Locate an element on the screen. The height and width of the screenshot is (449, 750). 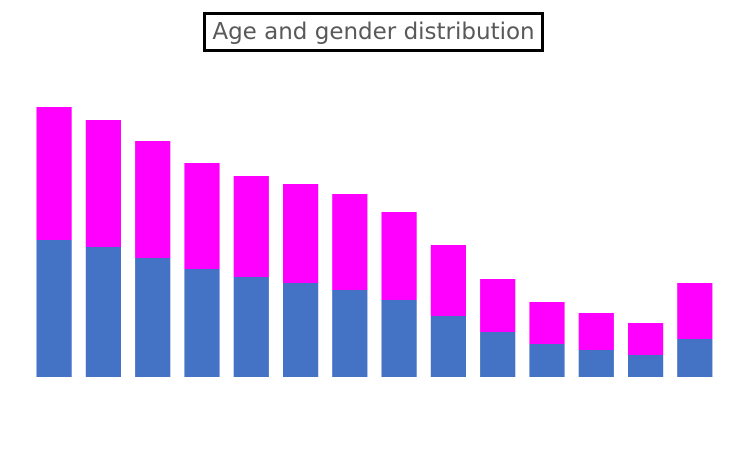
chart-title: Age and gender distribution is located at coordinates (373, 32).